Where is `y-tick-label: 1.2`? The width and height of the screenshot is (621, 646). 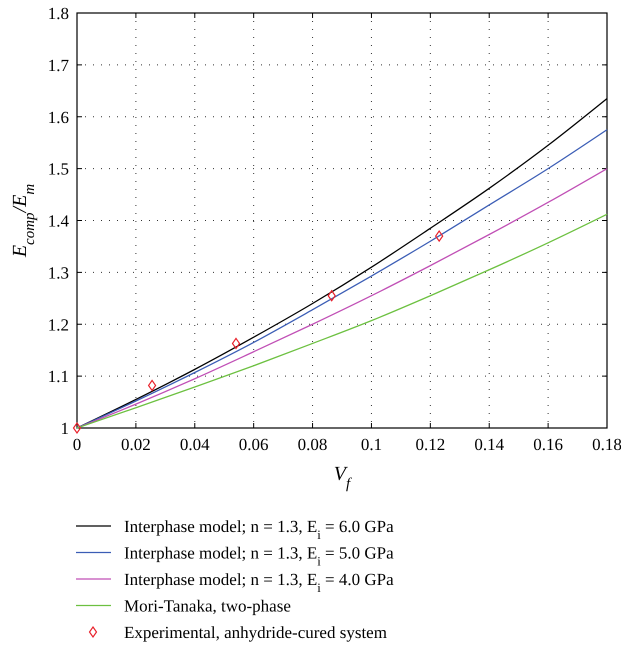
y-tick-label: 1.2 is located at coordinates (58, 324).